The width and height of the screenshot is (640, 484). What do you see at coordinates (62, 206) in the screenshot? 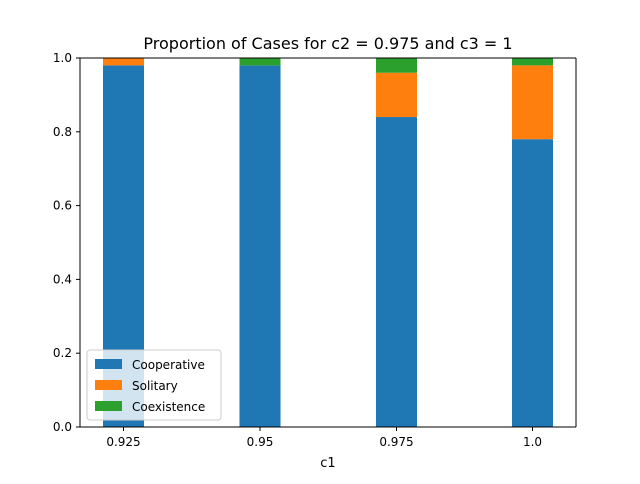
I see `y-tick-label: 0.6` at bounding box center [62, 206].